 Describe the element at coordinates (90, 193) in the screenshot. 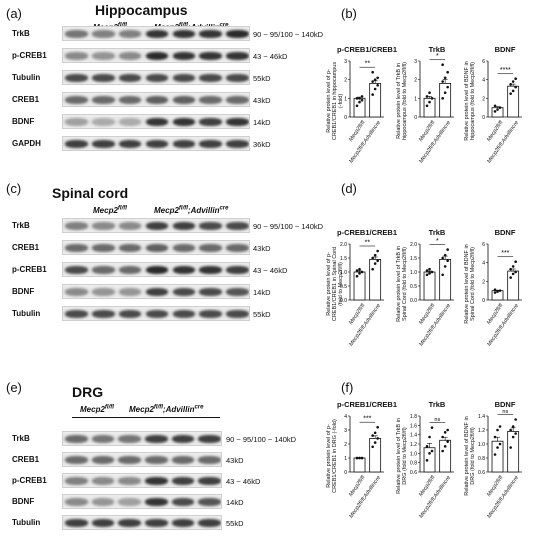

I see `spinal-cord-title: Spinal cord` at that location.